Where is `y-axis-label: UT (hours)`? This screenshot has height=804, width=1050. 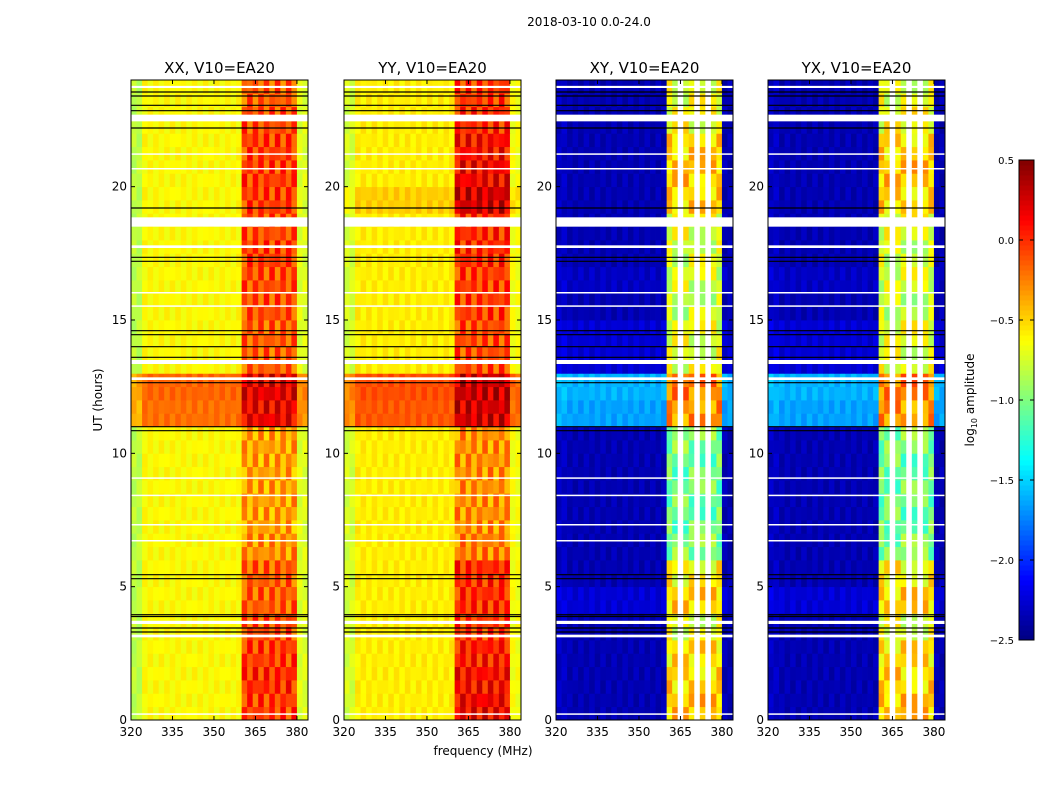 y-axis-label: UT (hours) is located at coordinates (98, 399).